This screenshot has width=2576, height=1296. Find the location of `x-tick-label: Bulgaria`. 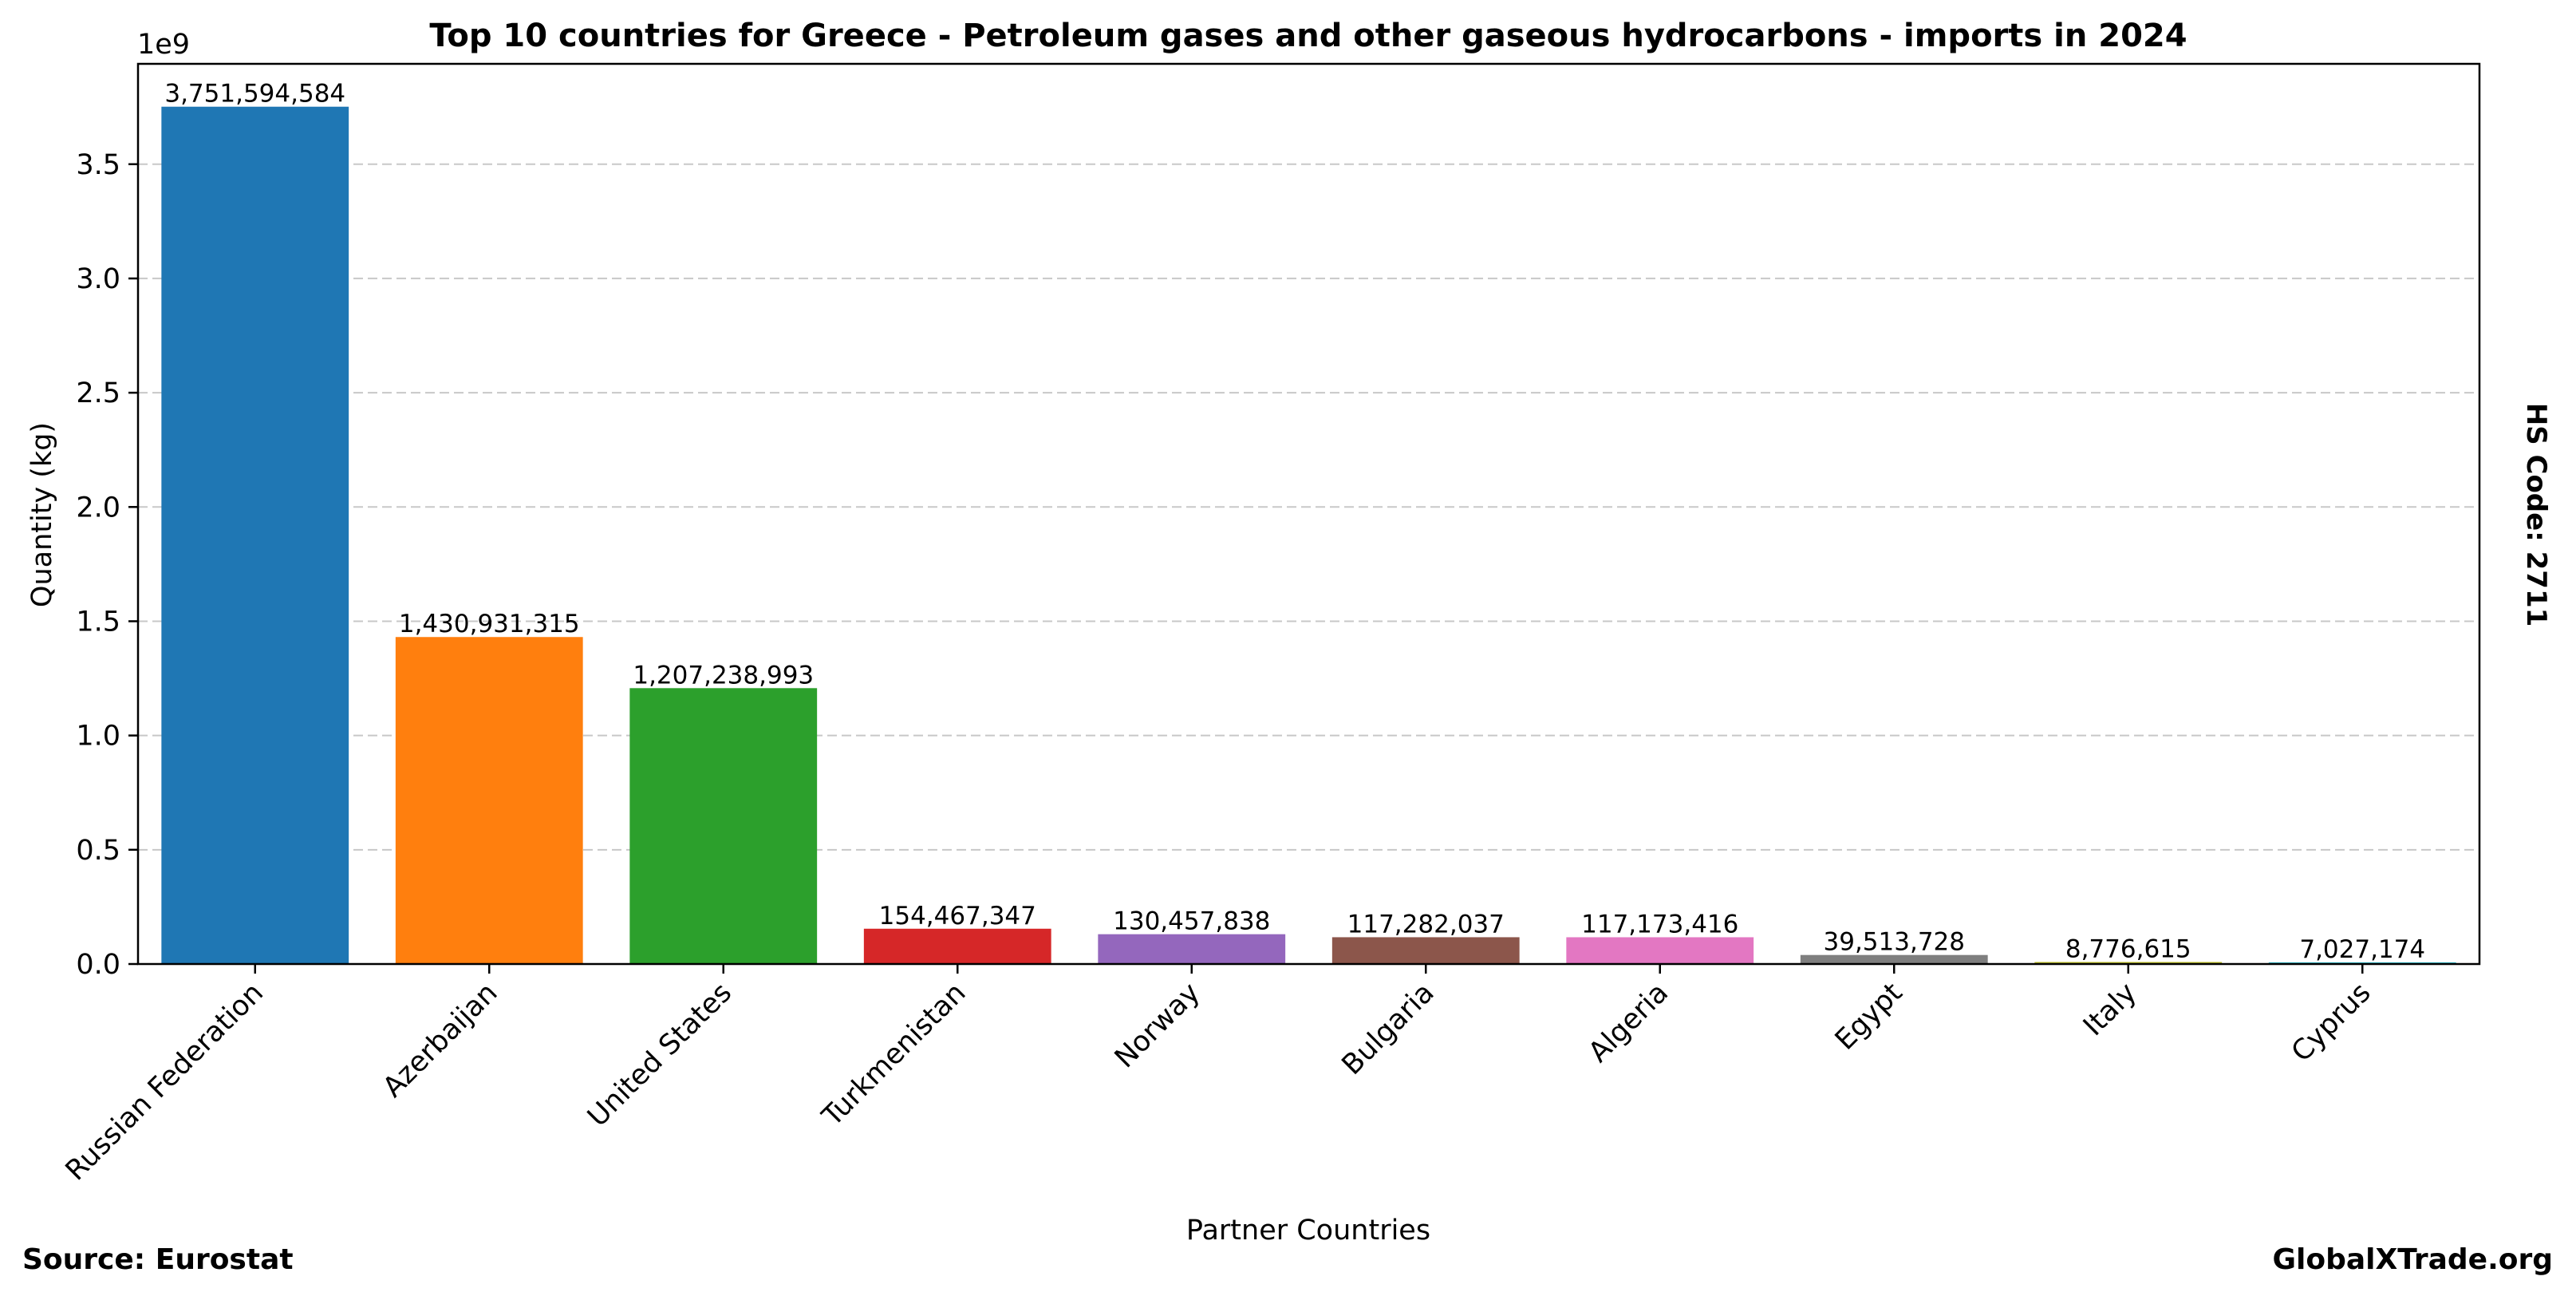

x-tick-label: Bulgaria is located at coordinates (1388, 1029).